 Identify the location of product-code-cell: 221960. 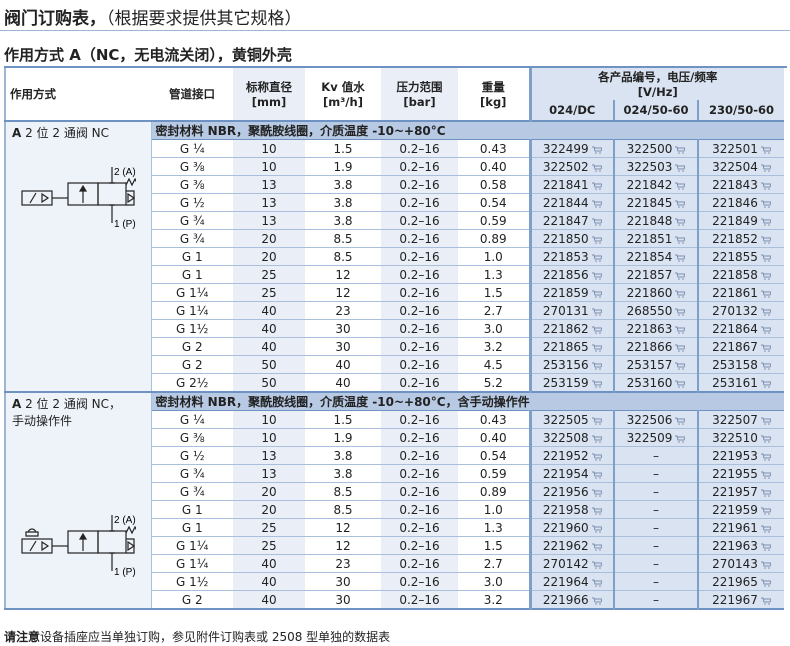
(571, 527).